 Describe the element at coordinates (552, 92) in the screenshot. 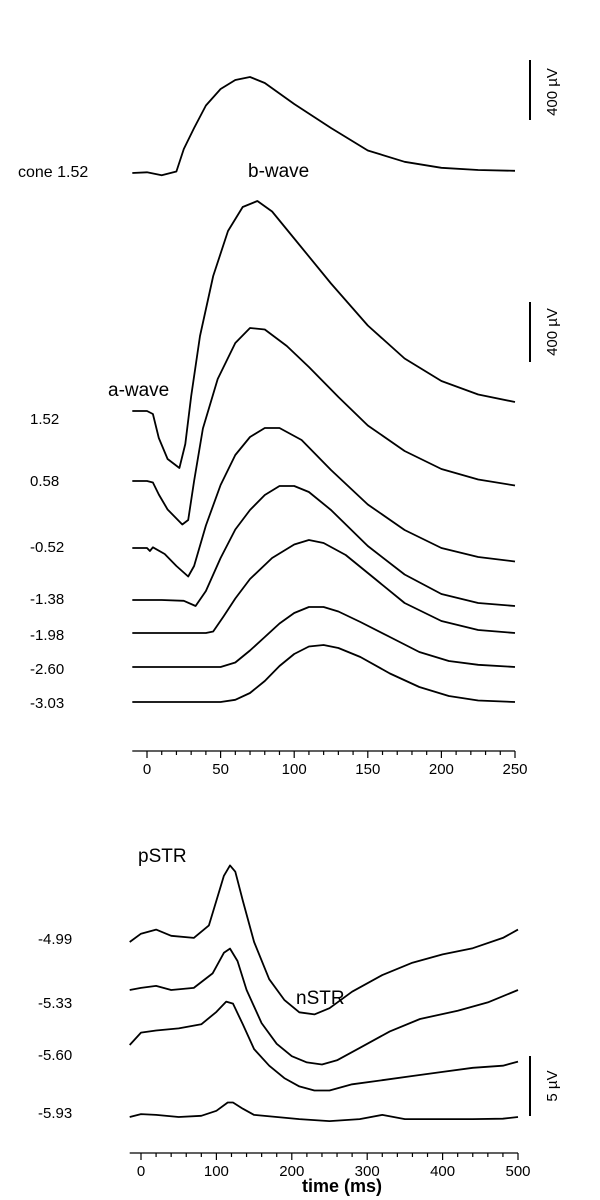

I see `scalebar-label-cone: 400 µV` at that location.